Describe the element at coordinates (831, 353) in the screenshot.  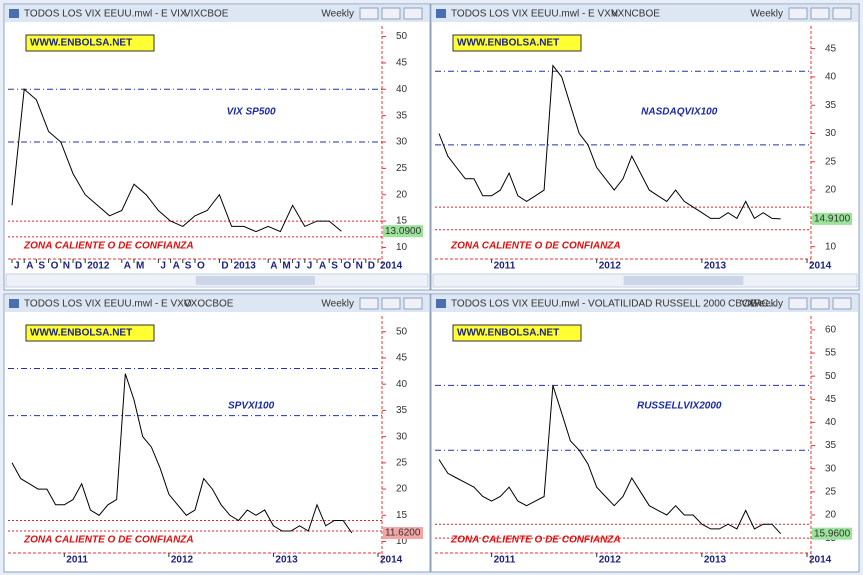
I see `y-tick-label: 55` at that location.